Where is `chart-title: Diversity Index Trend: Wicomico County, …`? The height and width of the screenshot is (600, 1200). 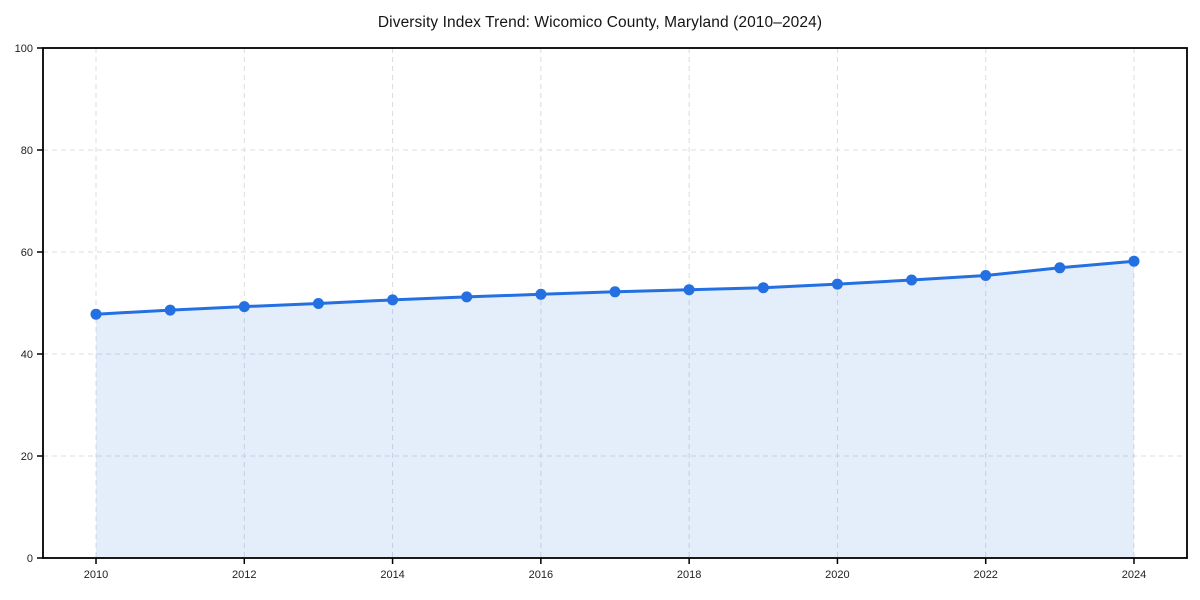 chart-title: Diversity Index Trend: Wicomico County, … is located at coordinates (600, 22).